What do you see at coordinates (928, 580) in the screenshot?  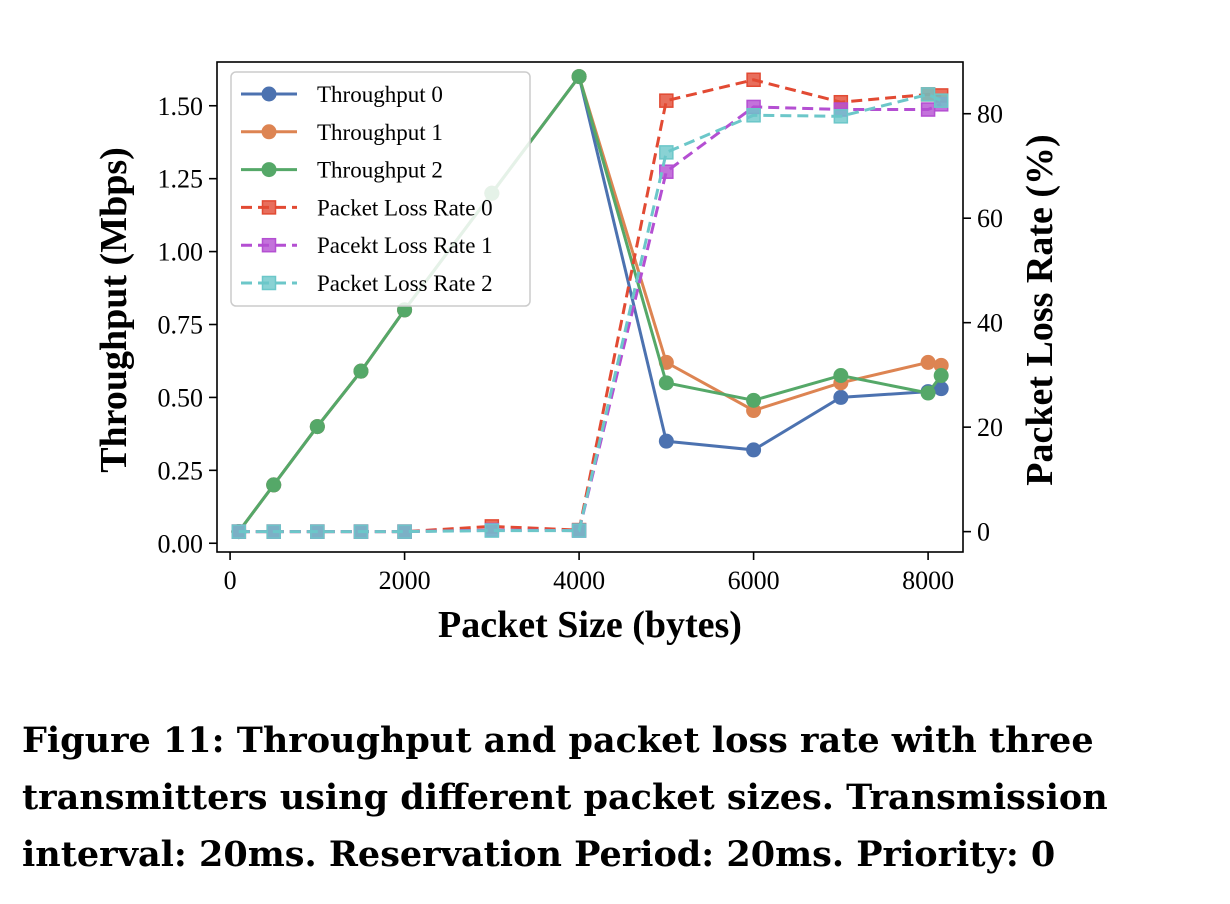 I see `x-tick-label: 8000` at bounding box center [928, 580].